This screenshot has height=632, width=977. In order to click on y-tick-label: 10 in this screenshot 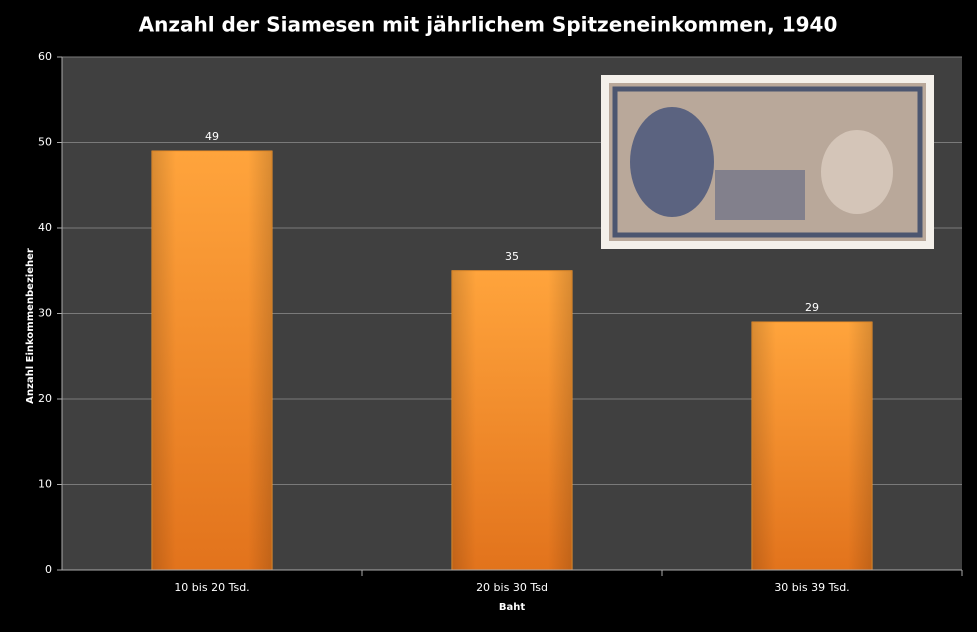, I will do `click(45, 484)`.